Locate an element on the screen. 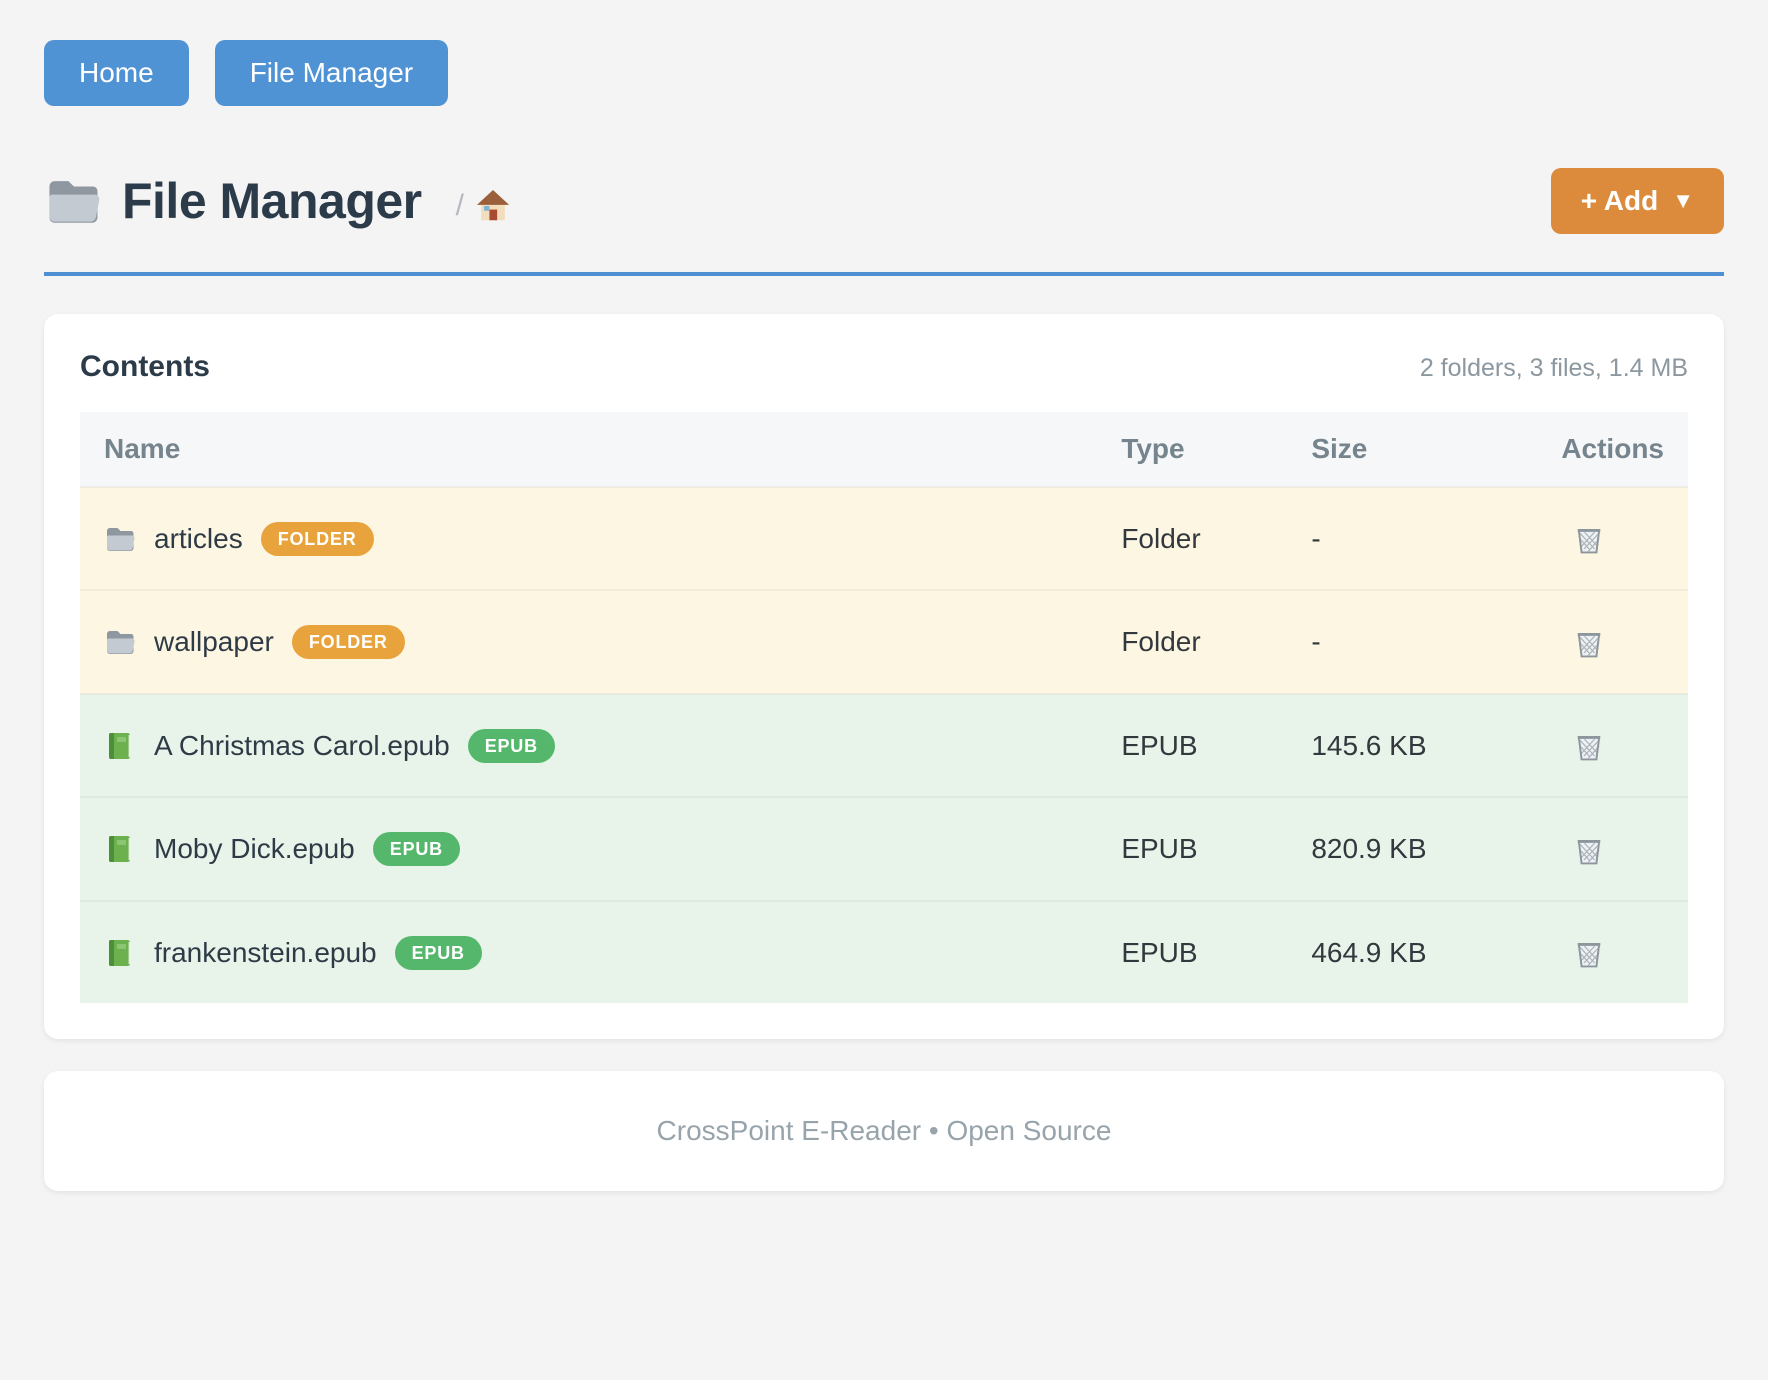  footer-text: CrossPoint E-Reader • Open Source is located at coordinates (884, 1131).